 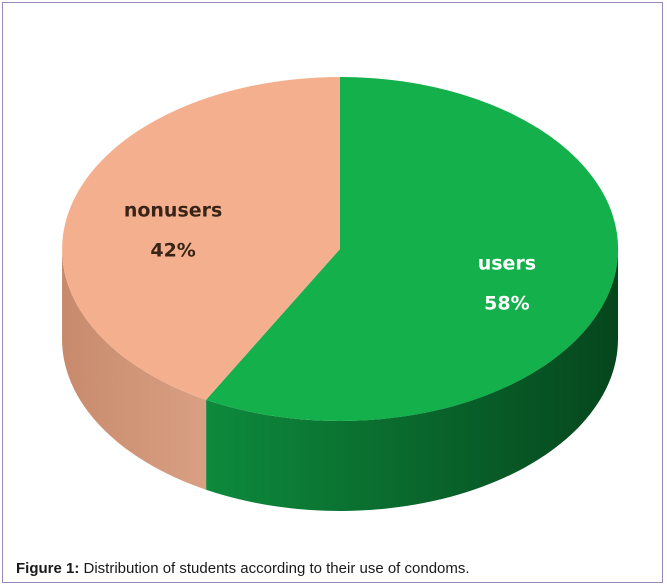 I want to click on slice-label-nonusers: nonusers, so click(x=173, y=211).